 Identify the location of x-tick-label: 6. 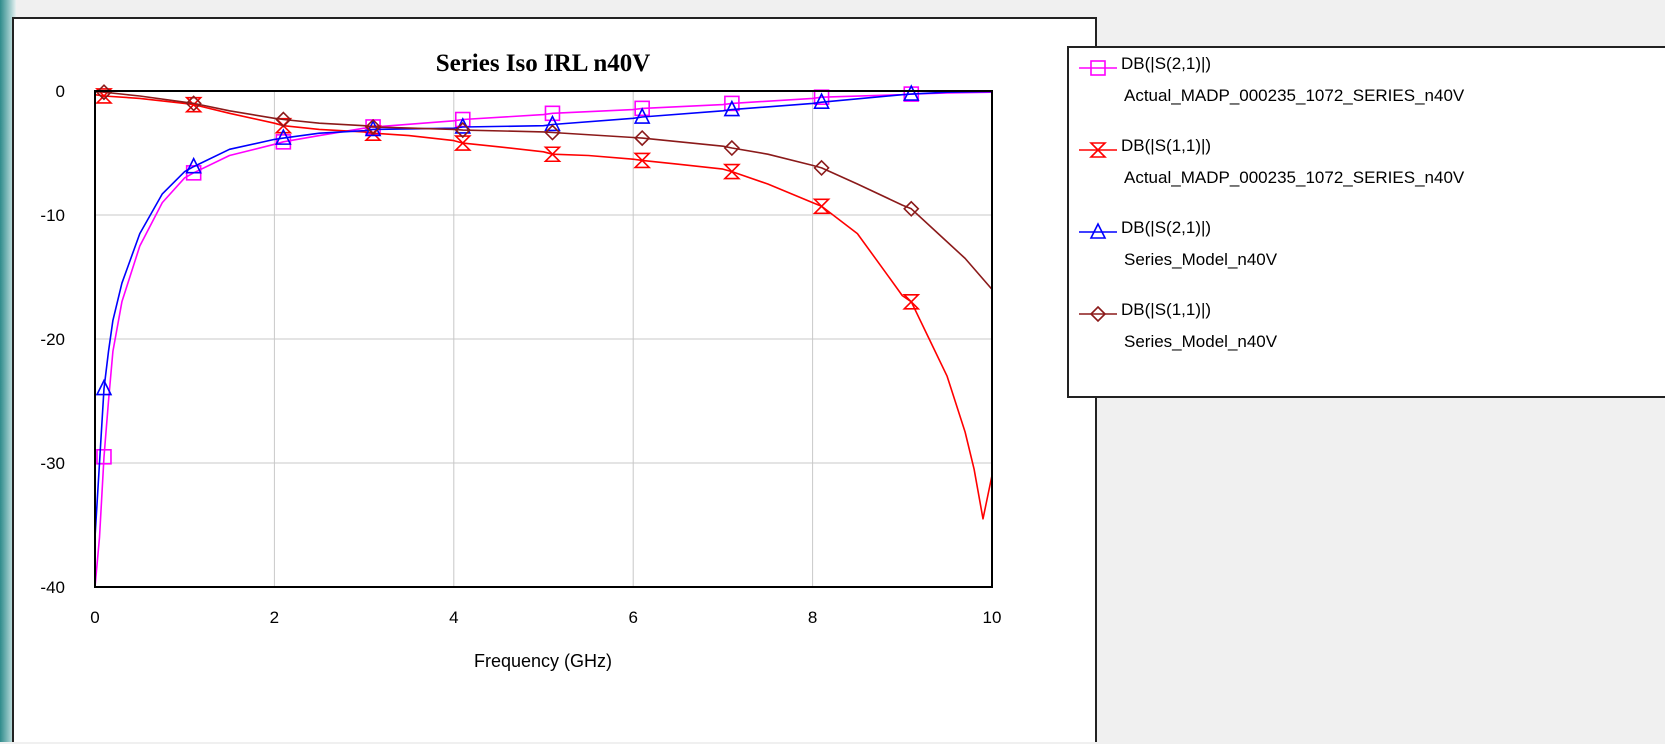
(632, 617).